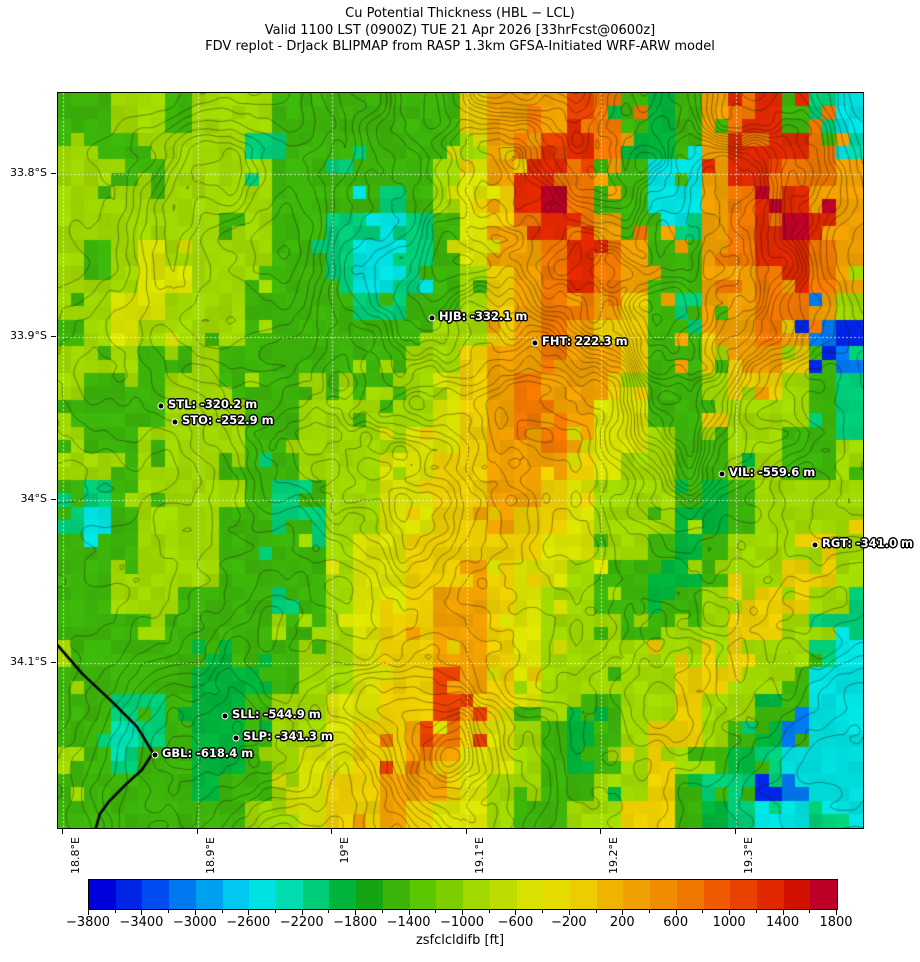 This screenshot has height=962, width=920. I want to click on colorbar-tick-label: −200, so click(568, 922).